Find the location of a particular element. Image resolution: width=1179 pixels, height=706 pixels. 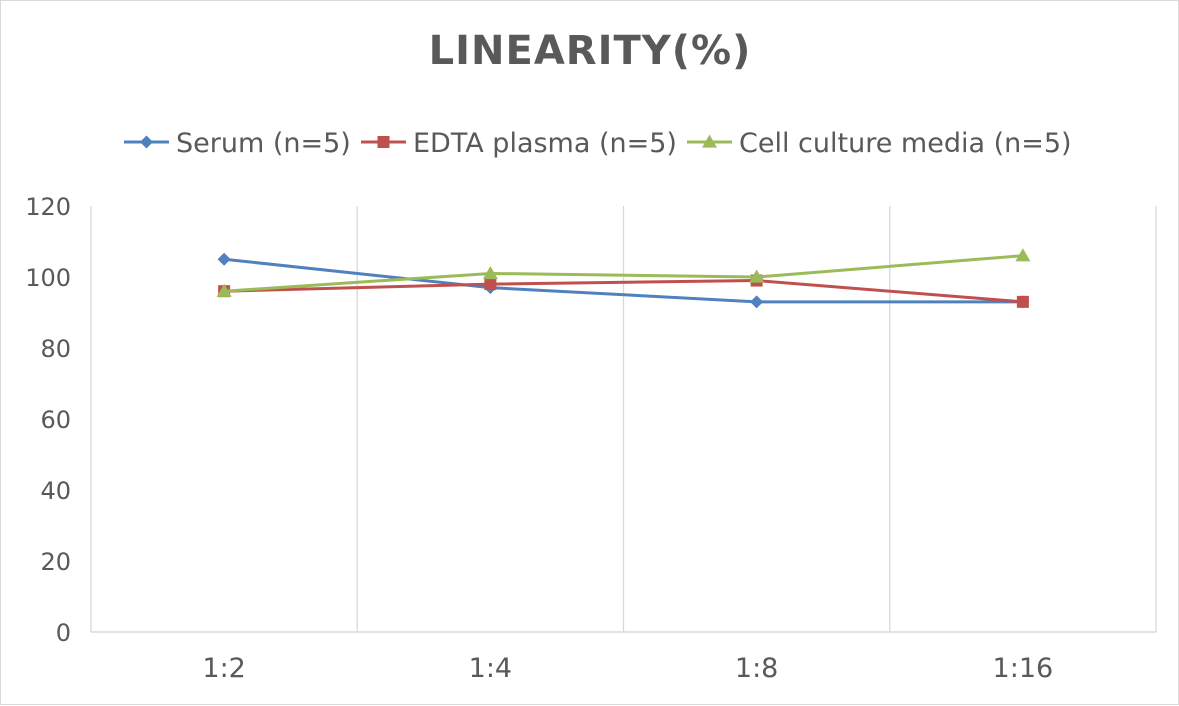

y-tick-label: 40 is located at coordinates (55, 491).